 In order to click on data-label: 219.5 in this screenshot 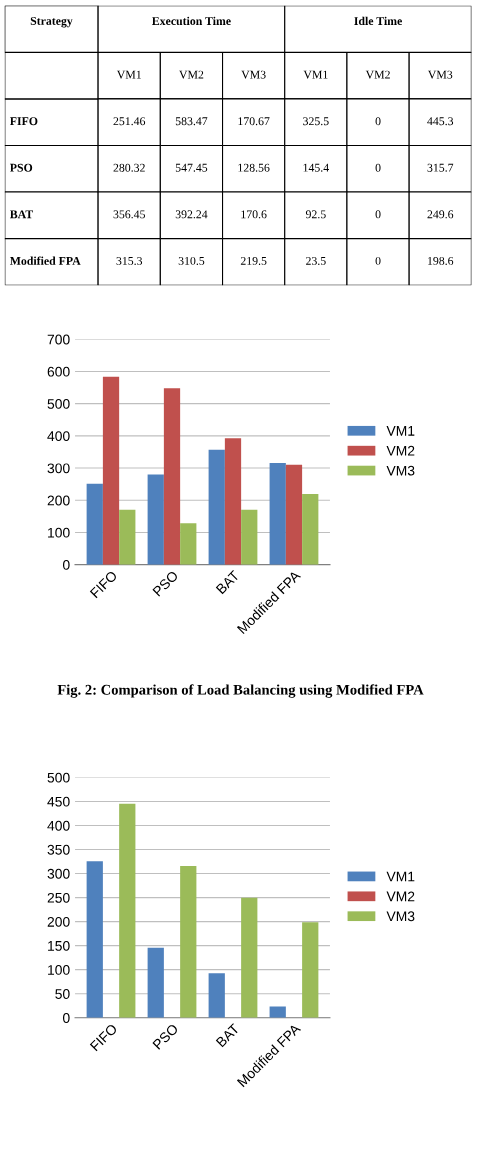, I will do `click(253, 260)`.